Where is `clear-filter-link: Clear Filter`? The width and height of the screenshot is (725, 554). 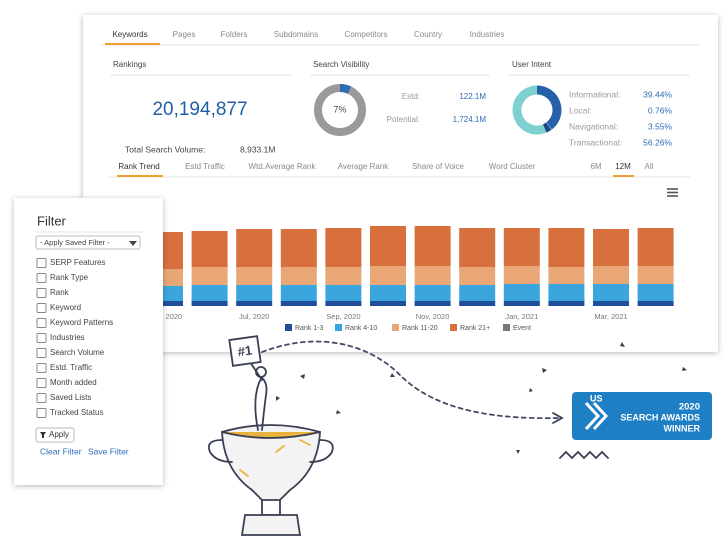 clear-filter-link: Clear Filter is located at coordinates (61, 451).